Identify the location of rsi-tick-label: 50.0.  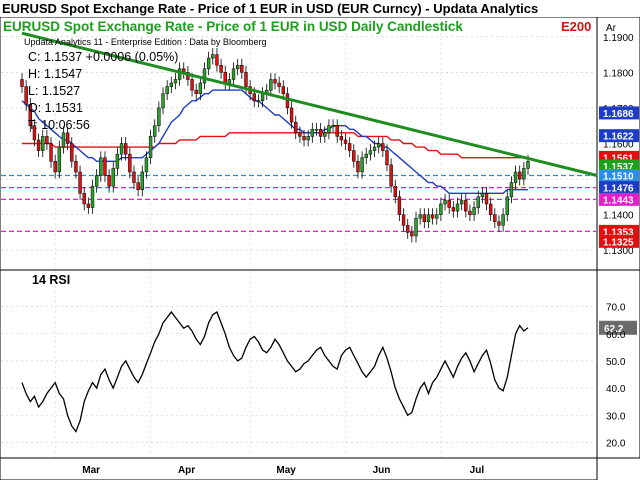
(616, 362).